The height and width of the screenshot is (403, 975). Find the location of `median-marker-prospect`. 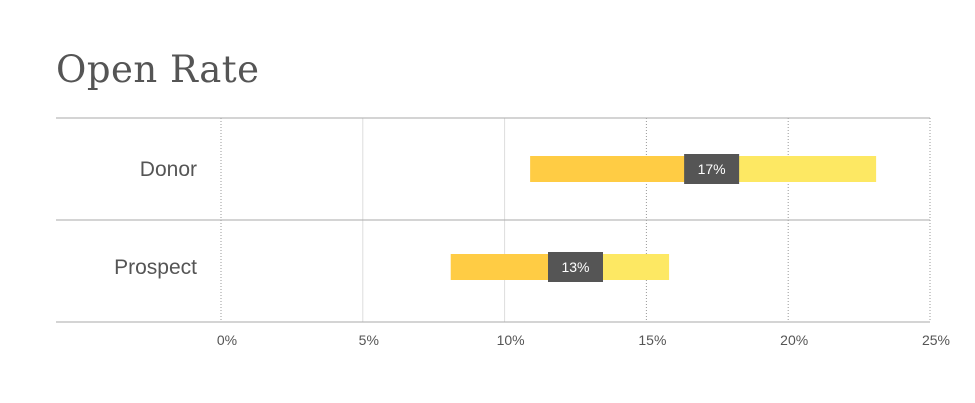

median-marker-prospect is located at coordinates (575, 267).